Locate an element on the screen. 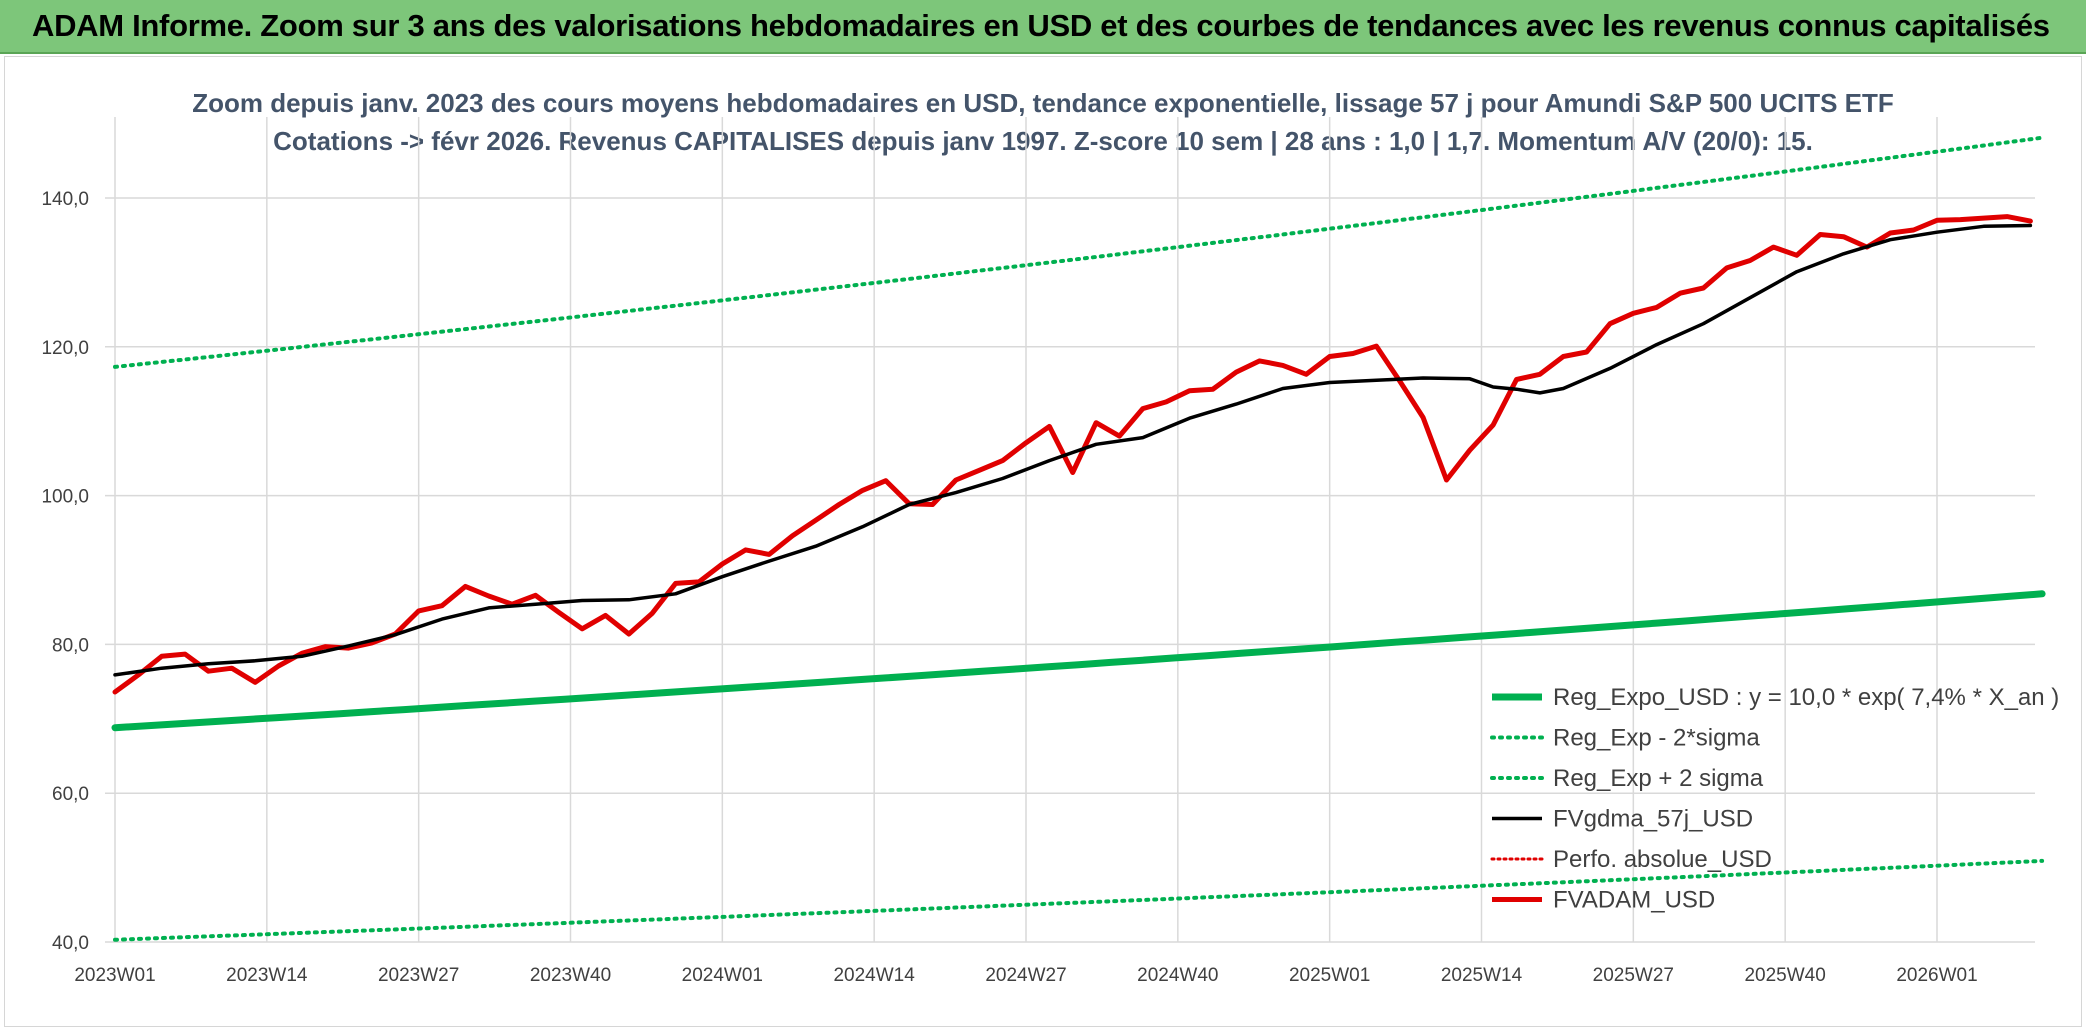 This screenshot has width=2086, height=1031. x-tick-label: 2025W14 is located at coordinates (1482, 975).